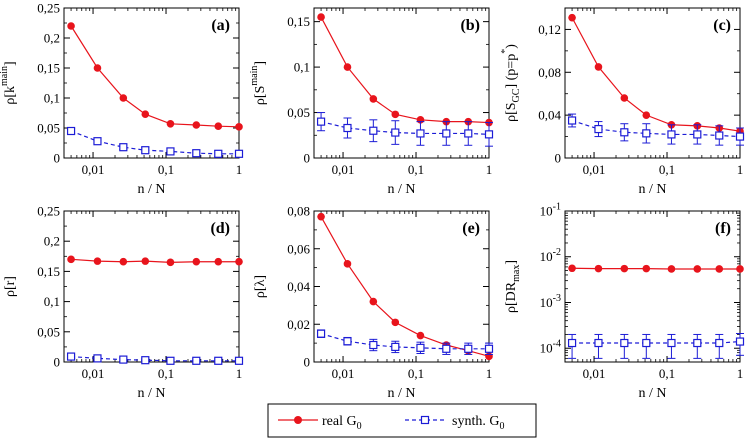  What do you see at coordinates (425, 420) in the screenshot?
I see `legend-synth-marker` at bounding box center [425, 420].